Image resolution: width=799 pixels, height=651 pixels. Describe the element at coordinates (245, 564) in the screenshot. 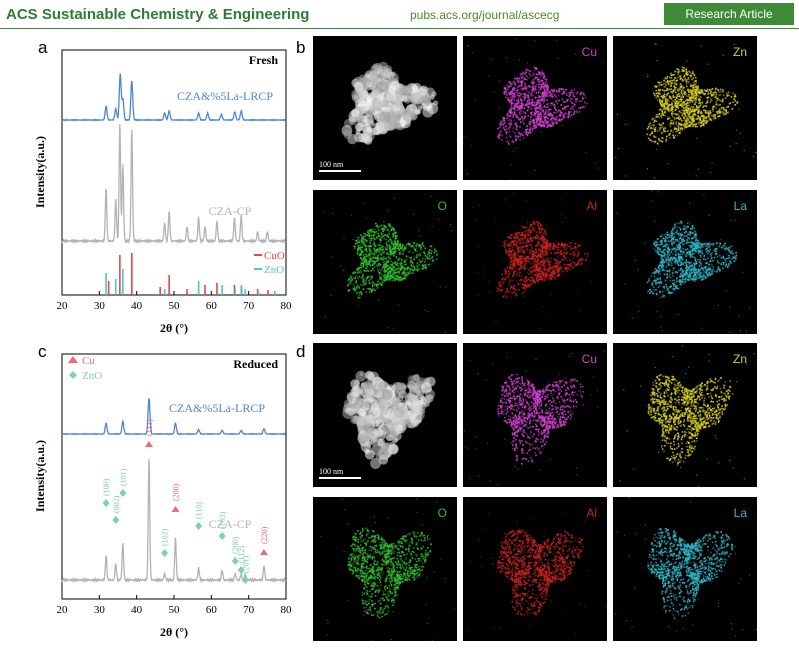

I see `peak-label: (201)` at that location.